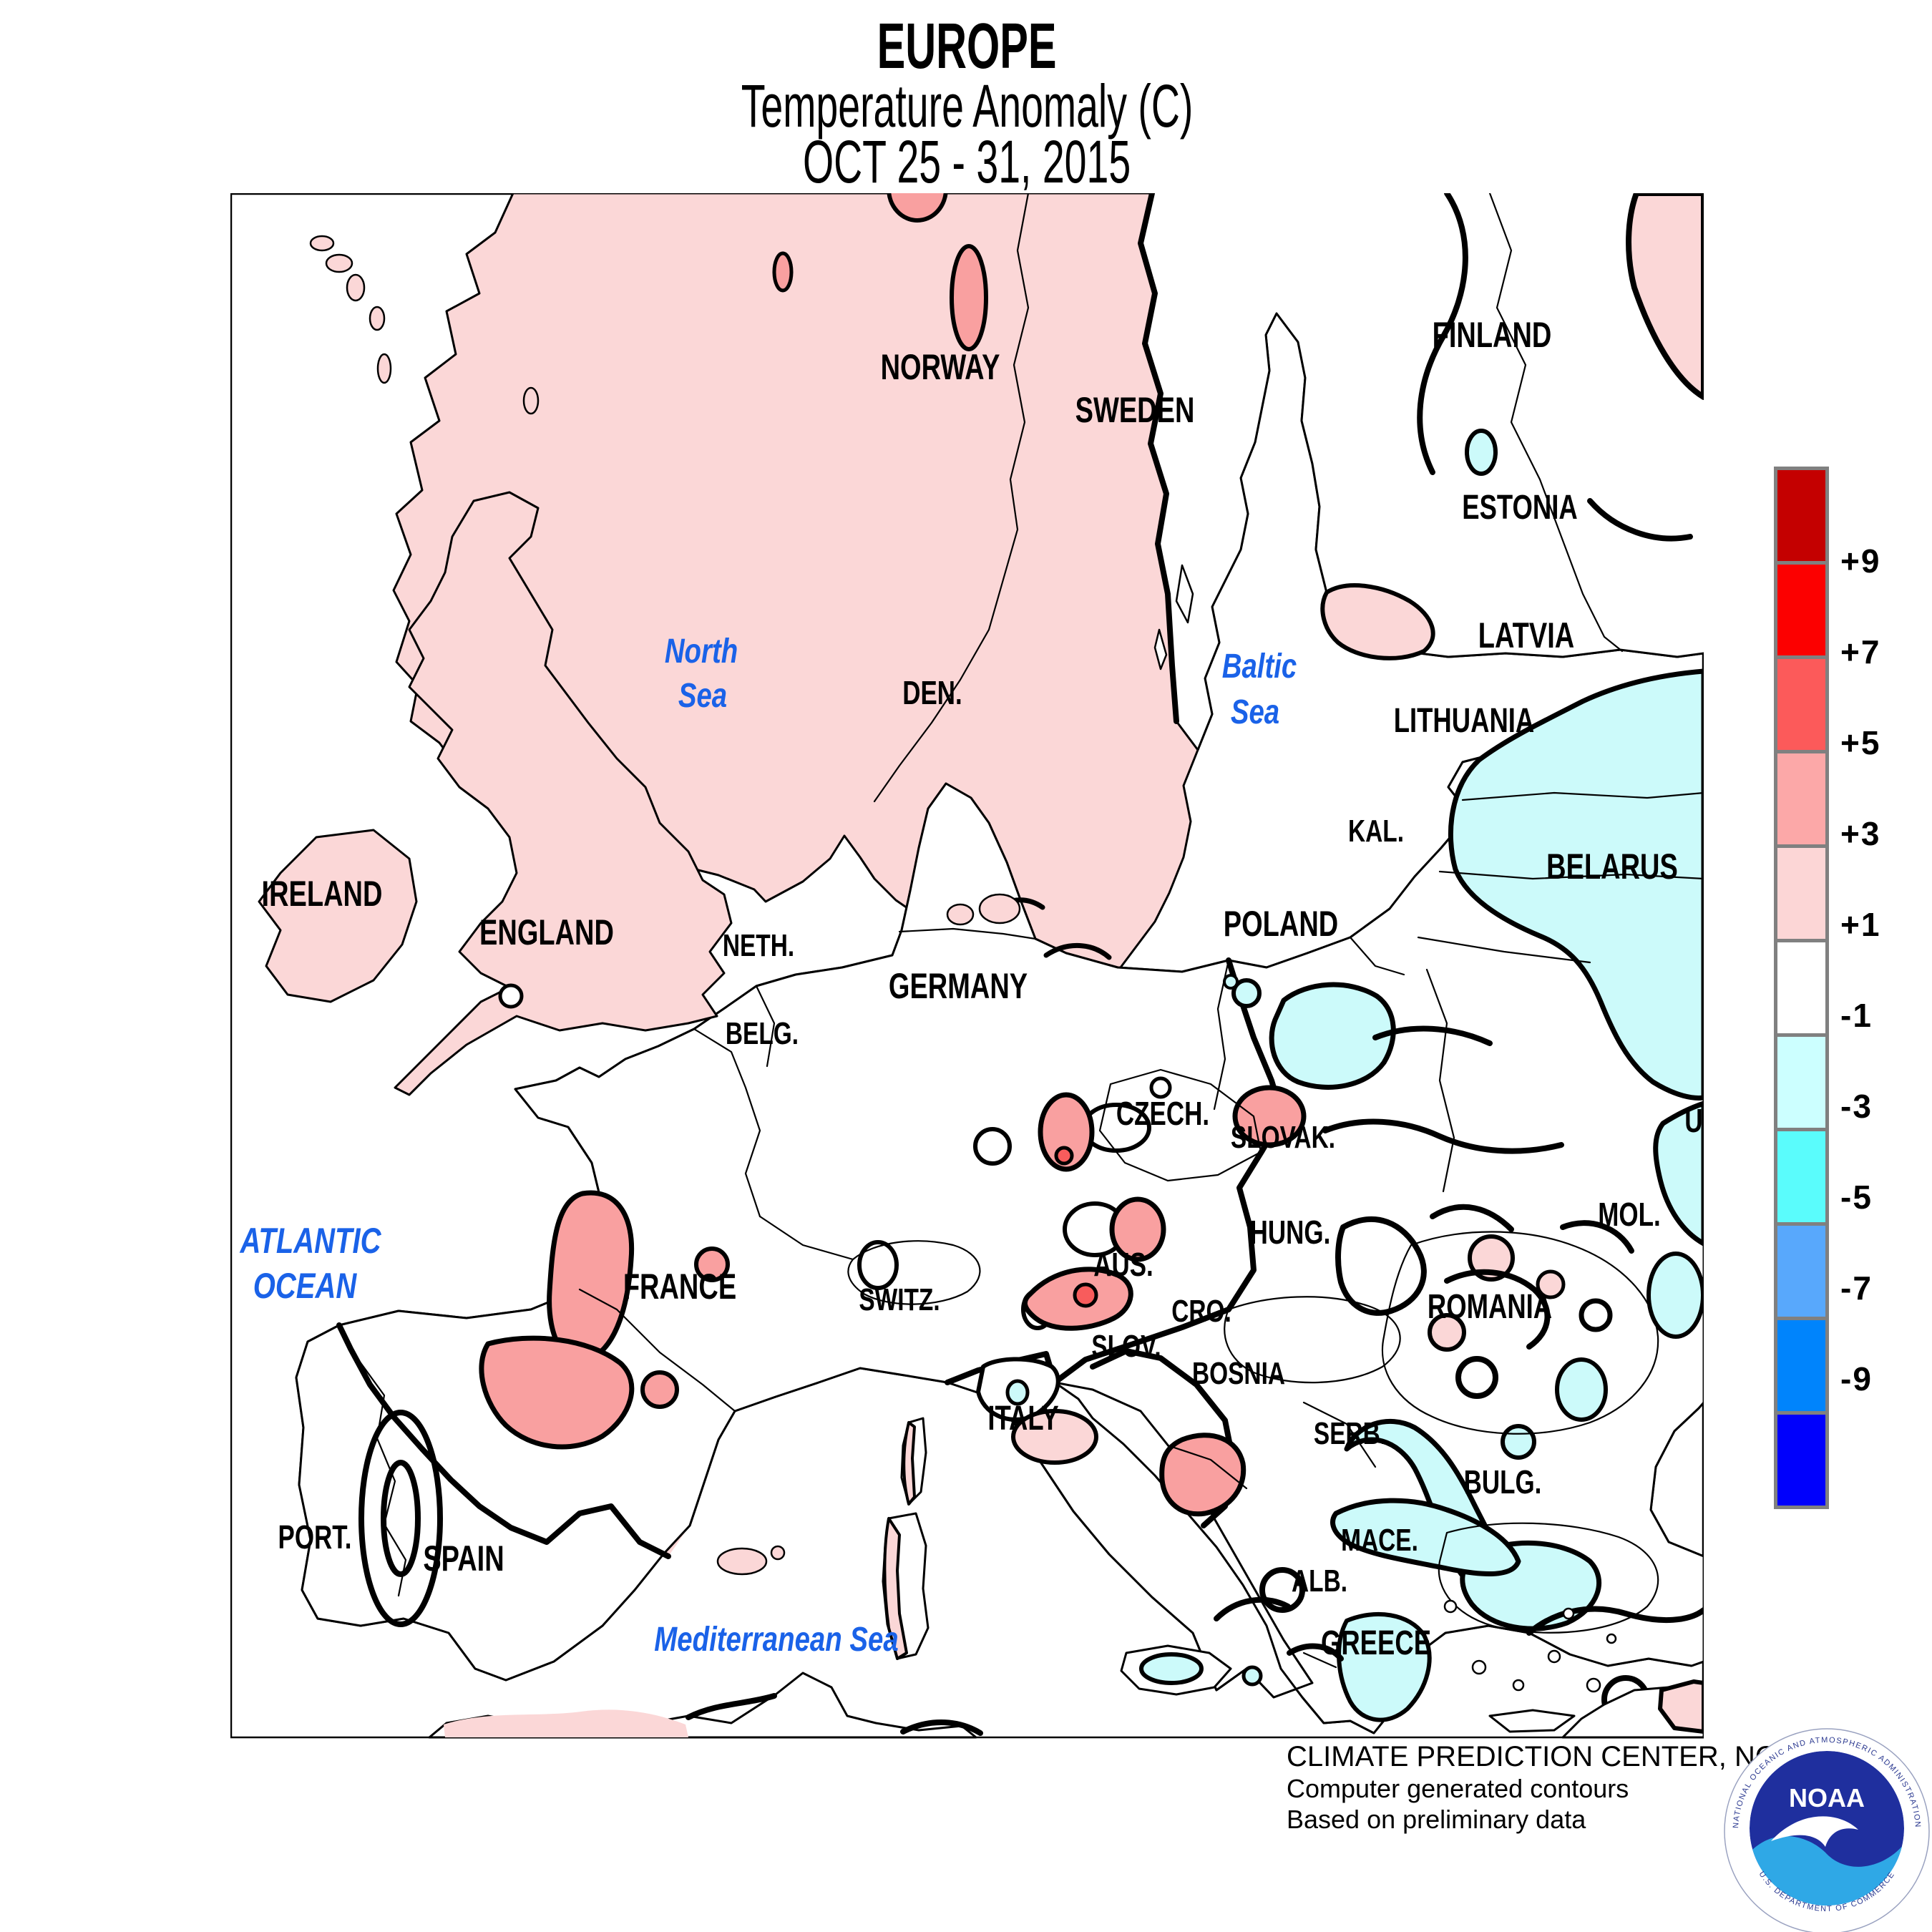  I want to click on island-crete, so click(1532, 1721).